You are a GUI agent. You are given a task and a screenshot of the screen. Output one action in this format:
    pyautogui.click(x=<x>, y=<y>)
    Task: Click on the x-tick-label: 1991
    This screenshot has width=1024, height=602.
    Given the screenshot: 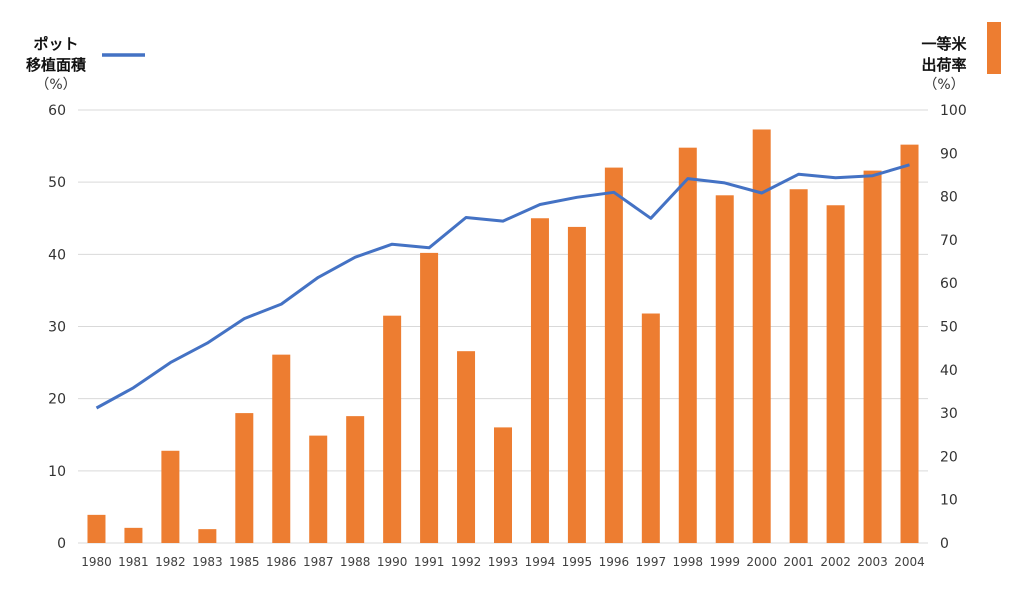 What is the action you would take?
    pyautogui.click(x=429, y=562)
    